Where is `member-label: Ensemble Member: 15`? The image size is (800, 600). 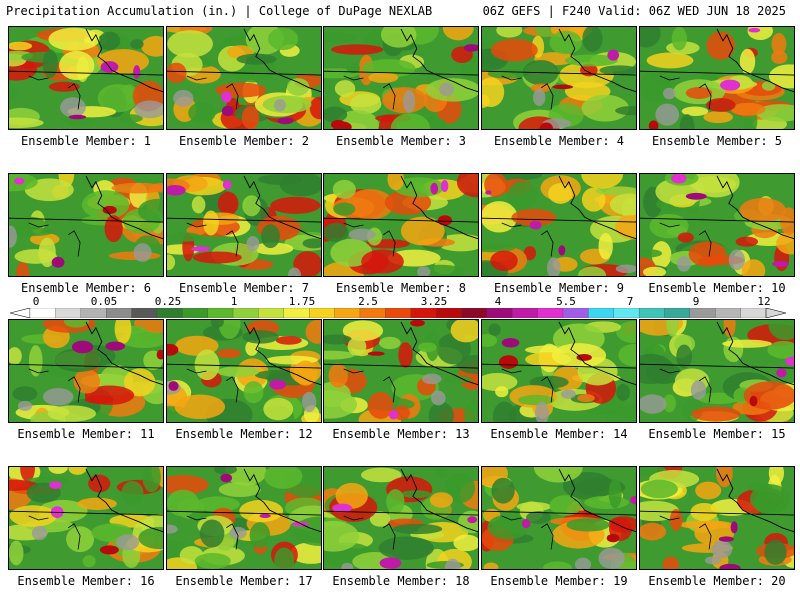
member-label: Ensemble Member: 15 is located at coordinates (717, 434).